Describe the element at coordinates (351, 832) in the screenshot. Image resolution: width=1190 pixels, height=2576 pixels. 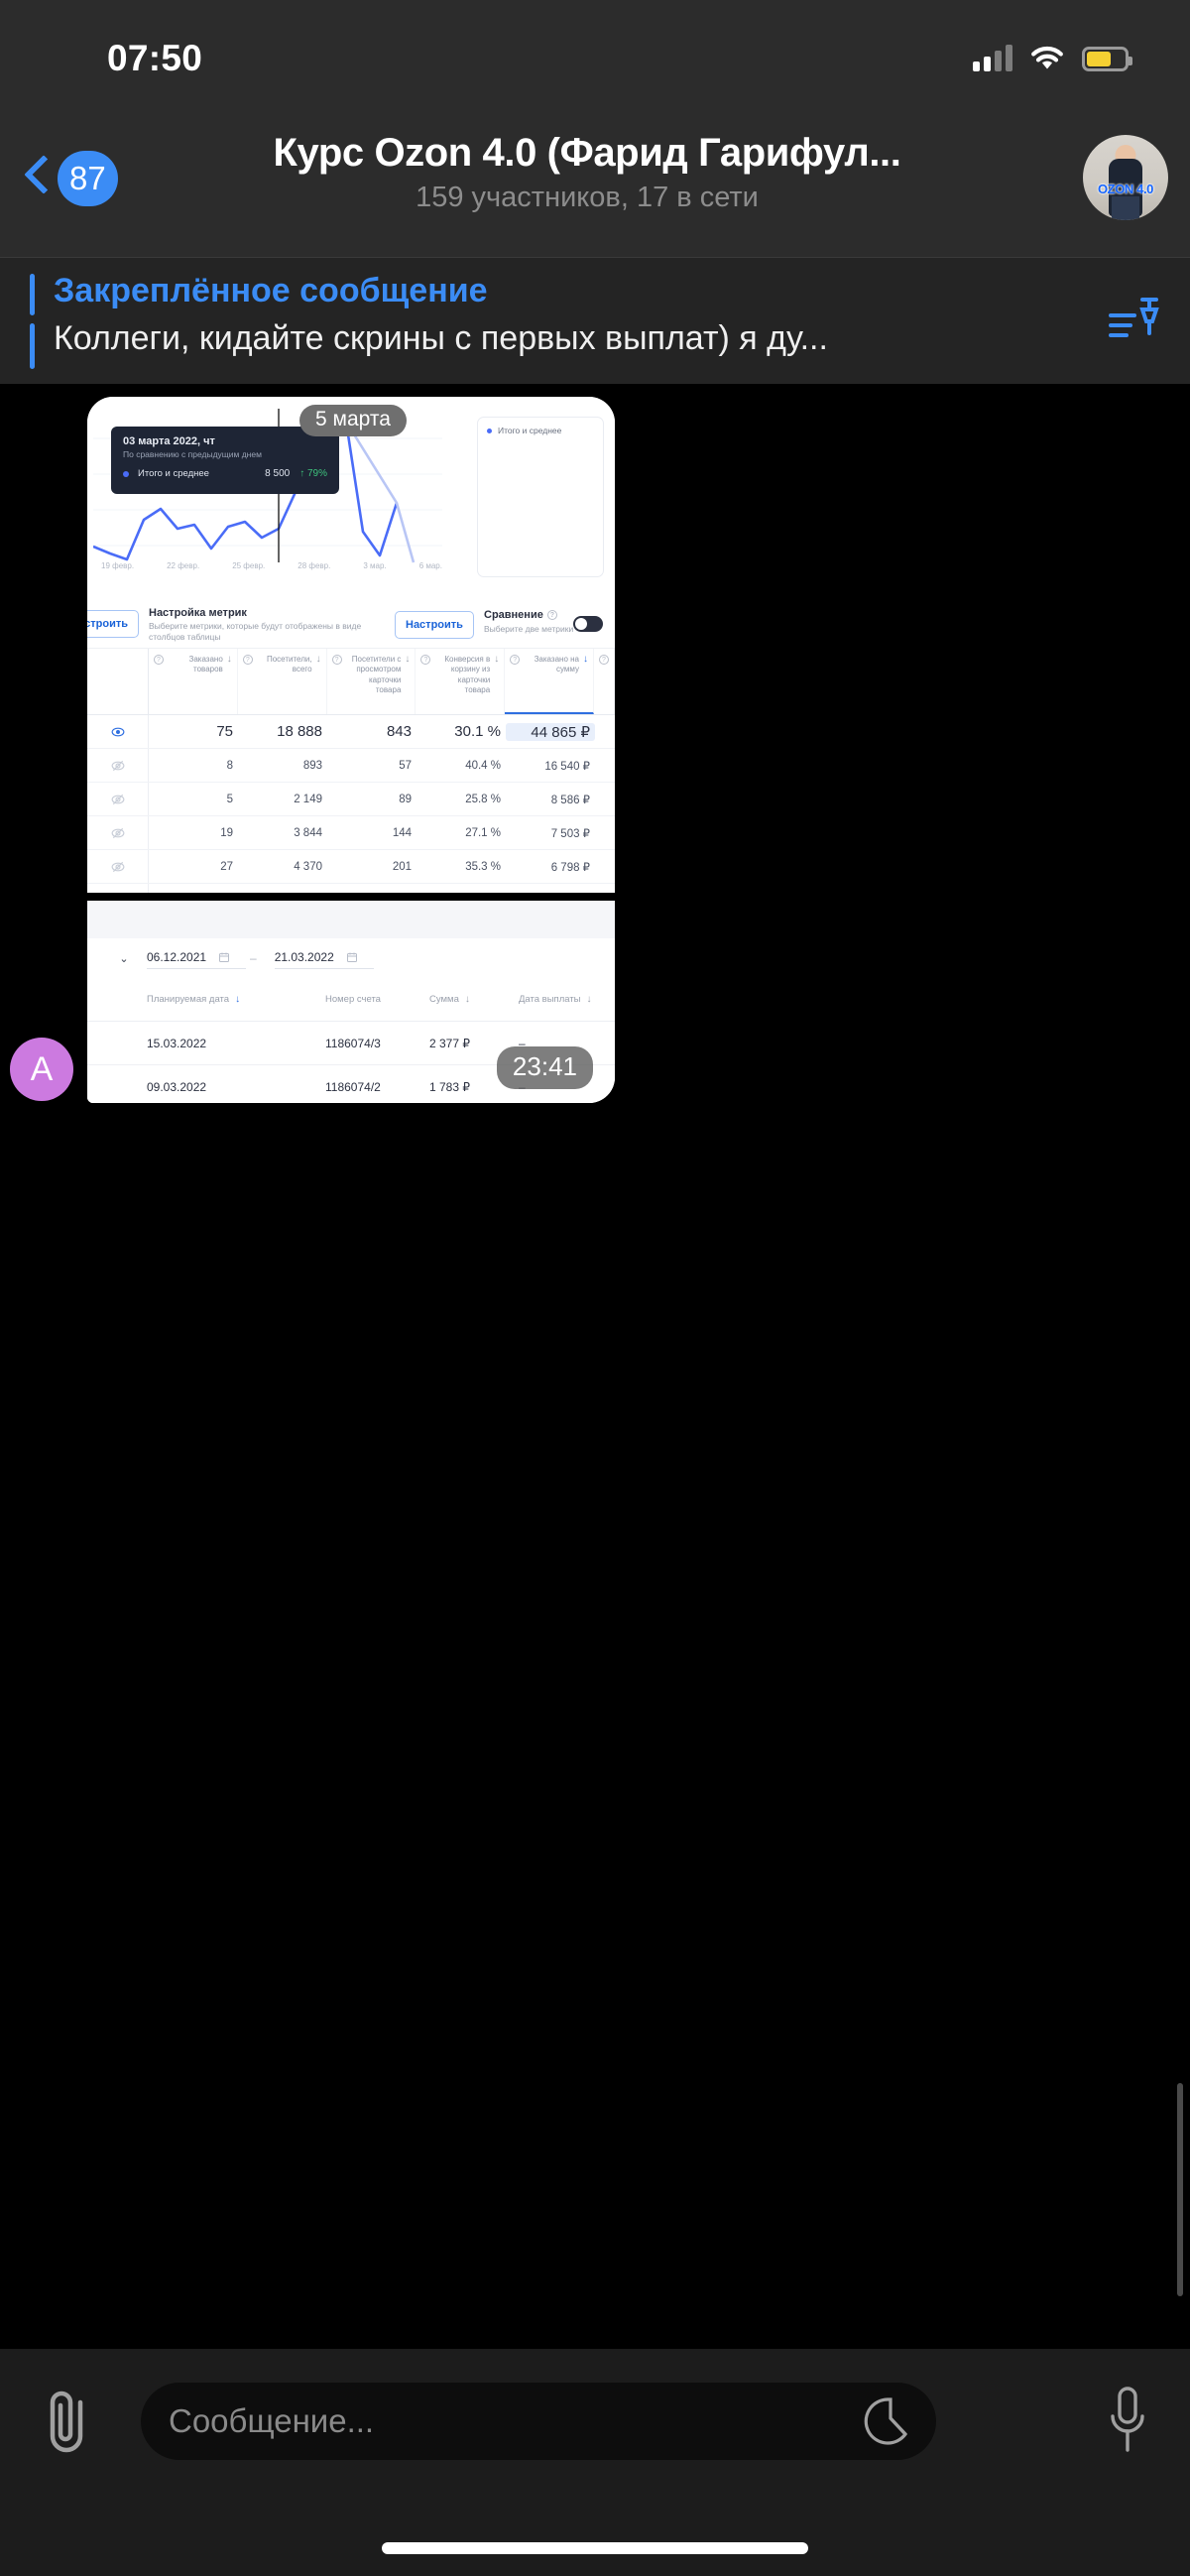
I see `table-row: 19 3 844 144 27.1 % 7 503 ₽` at that location.